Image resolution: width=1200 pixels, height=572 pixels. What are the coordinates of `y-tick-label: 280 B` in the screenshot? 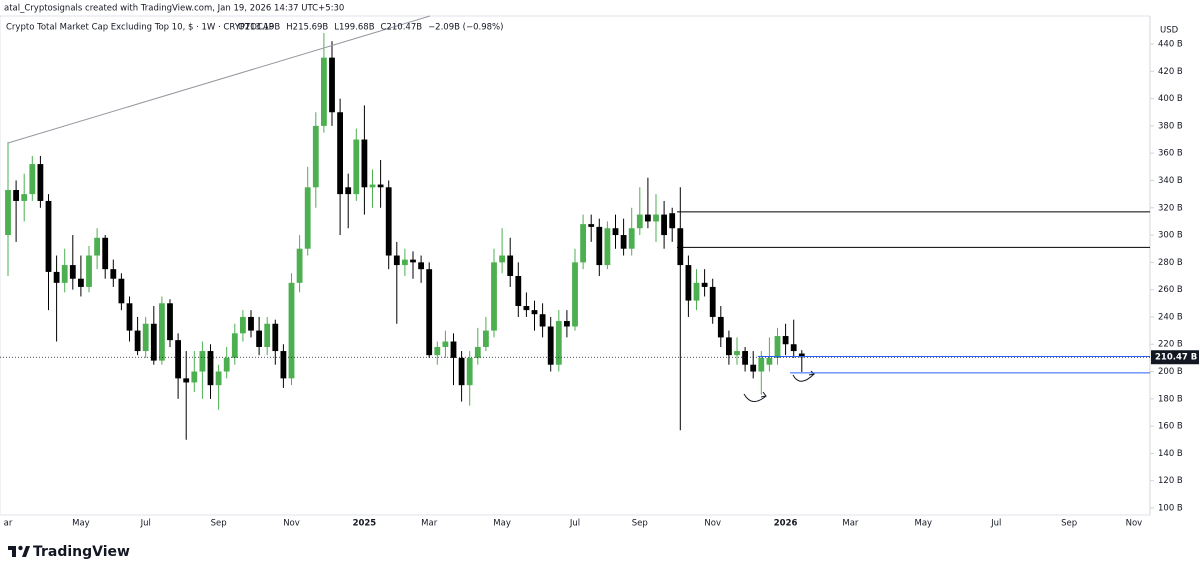 It's located at (1170, 263).